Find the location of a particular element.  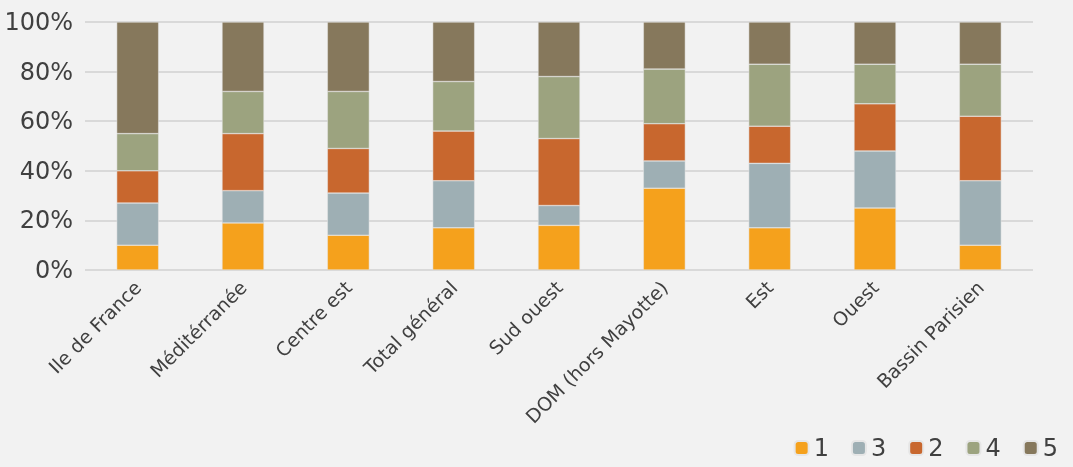

y-tick-label: 20% is located at coordinates (46, 220).